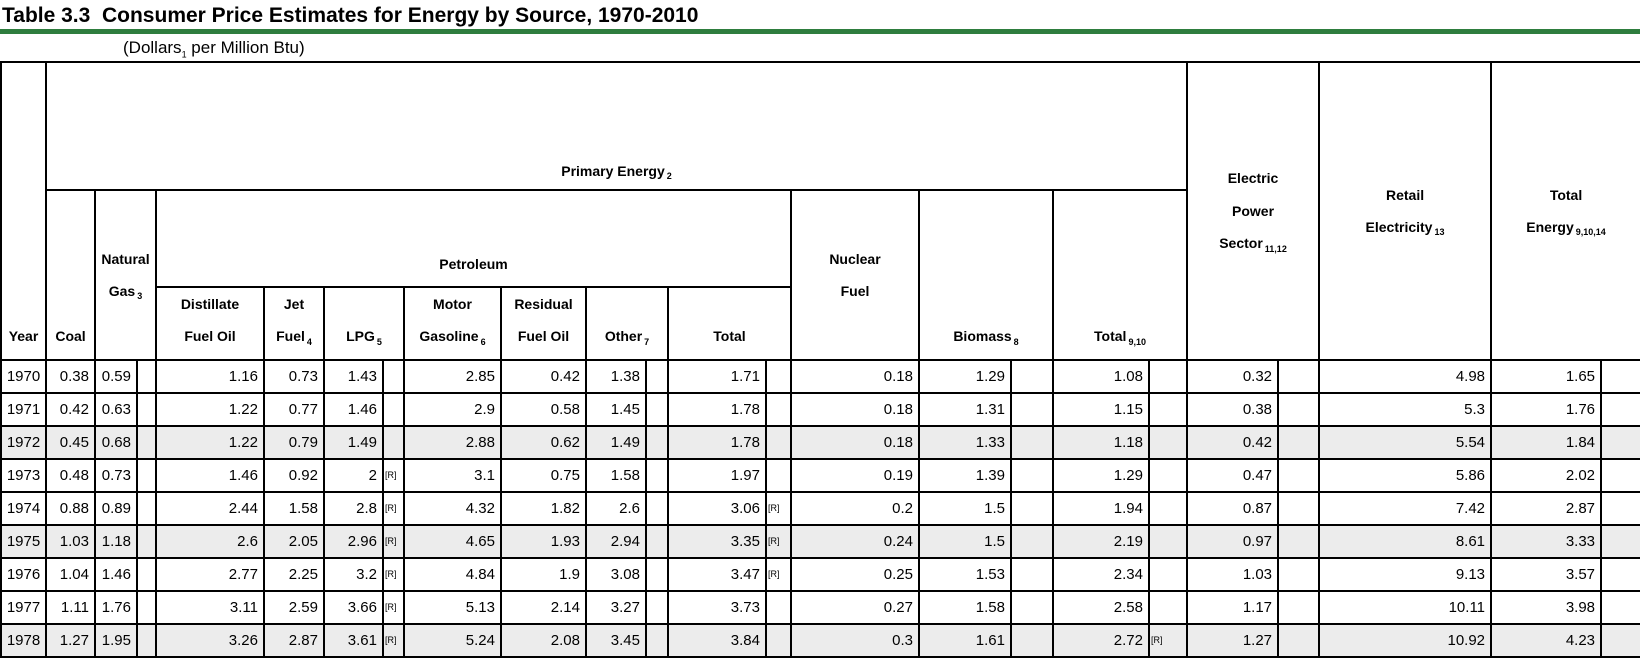  What do you see at coordinates (543, 323) in the screenshot?
I see `col-header-residual-fuel-oil: Residual Fuel Oil` at bounding box center [543, 323].